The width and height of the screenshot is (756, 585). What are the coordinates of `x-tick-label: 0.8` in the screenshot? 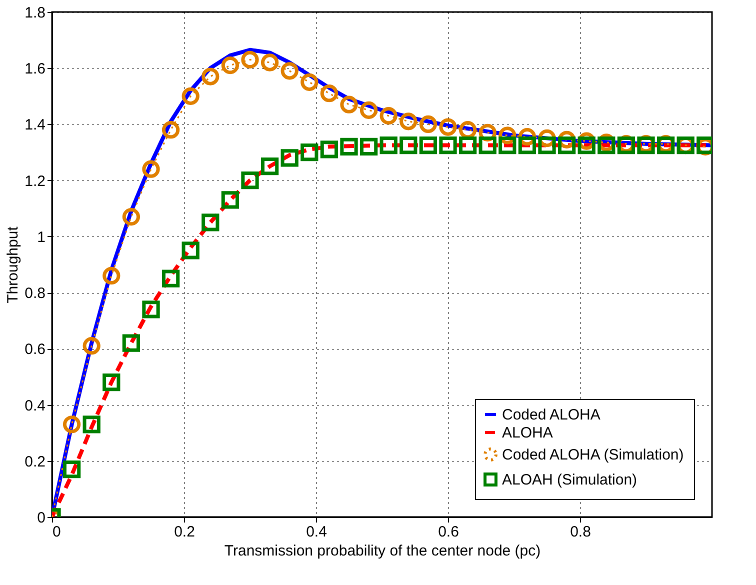 It's located at (580, 532).